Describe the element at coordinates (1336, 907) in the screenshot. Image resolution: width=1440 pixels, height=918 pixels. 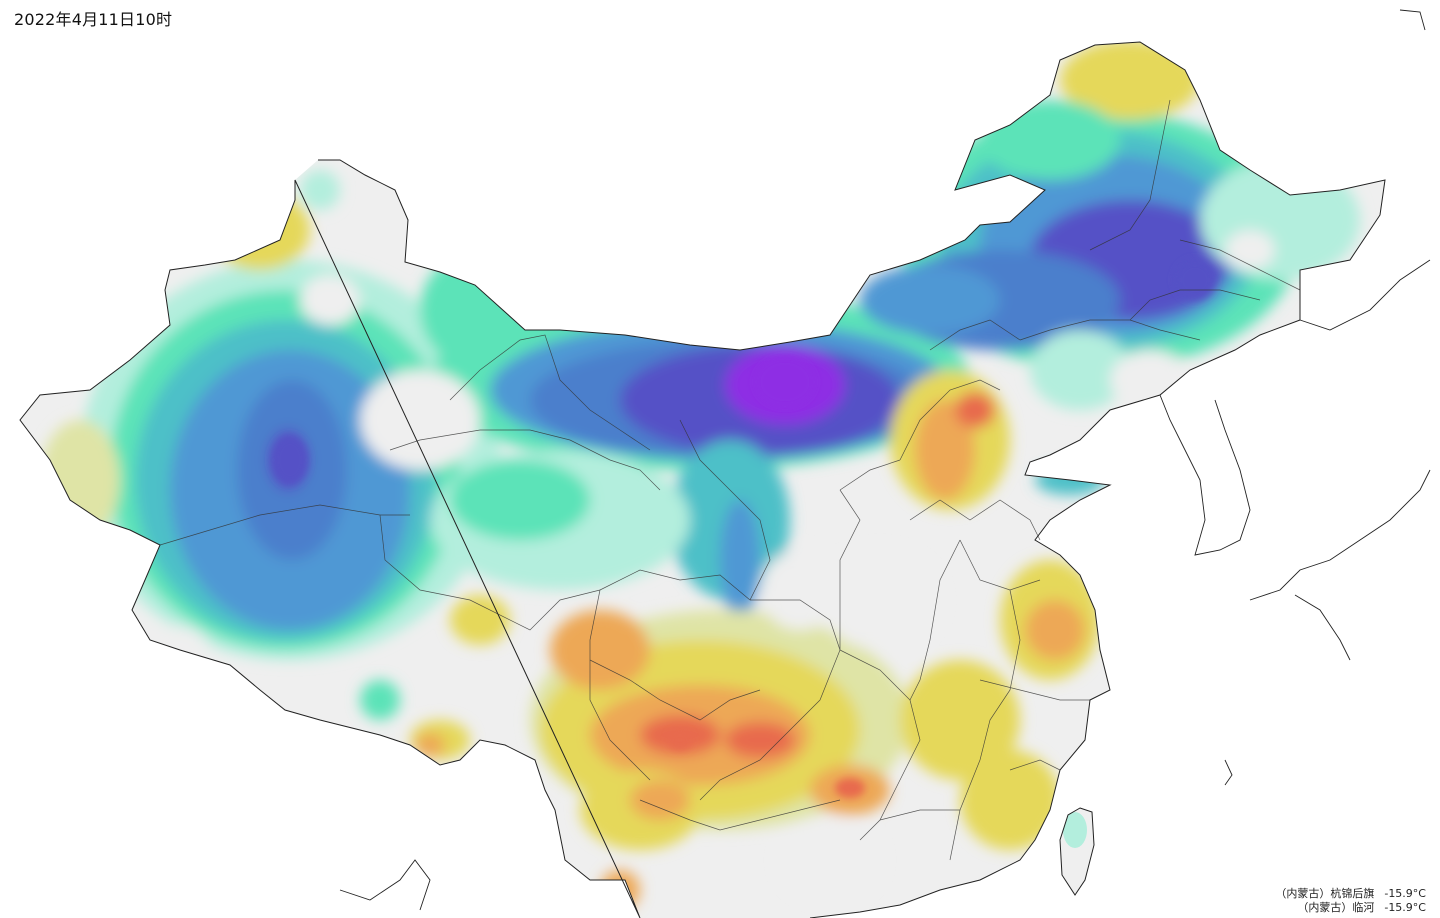
I see `station-name: （内蒙古）临河` at that location.